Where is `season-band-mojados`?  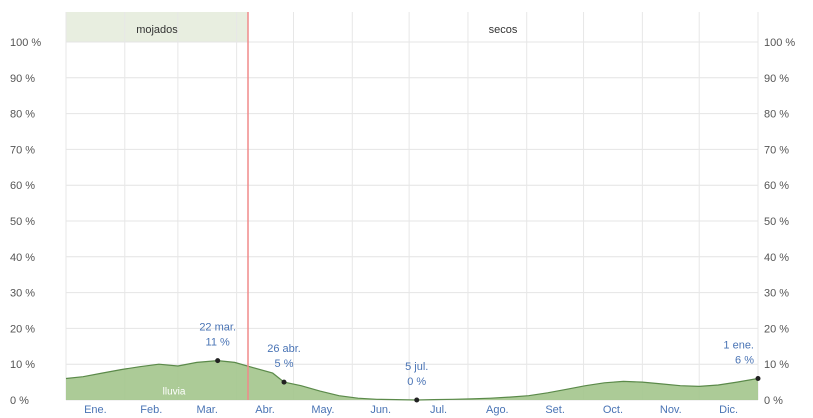 season-band-mojados is located at coordinates (157, 27).